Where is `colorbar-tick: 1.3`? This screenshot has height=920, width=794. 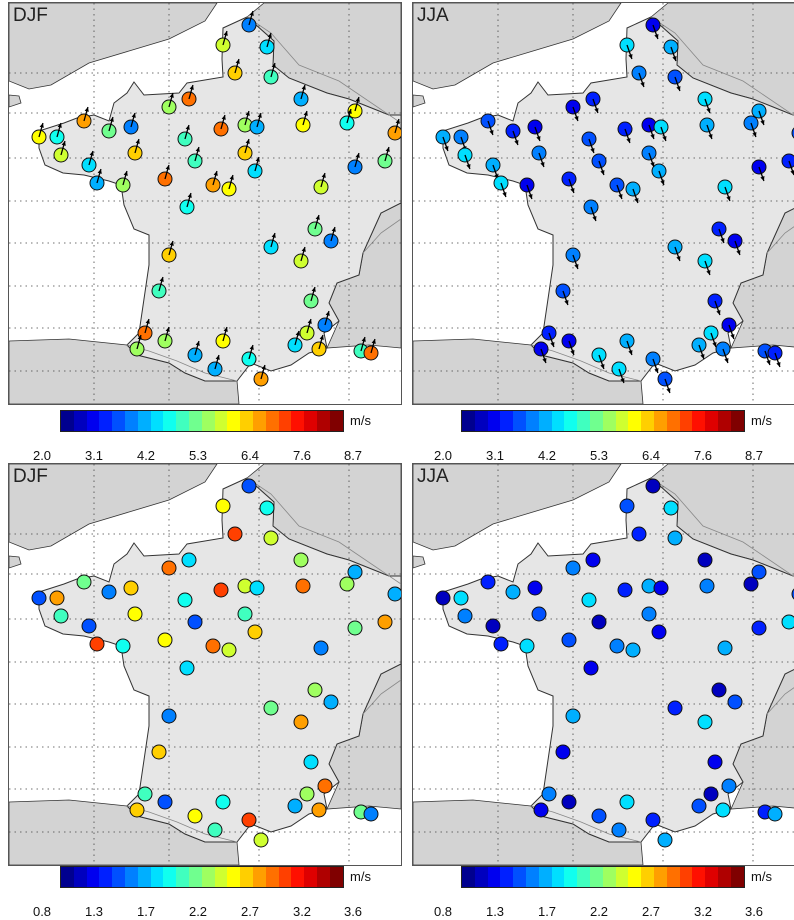
colorbar-tick: 1.3 is located at coordinates (495, 911).